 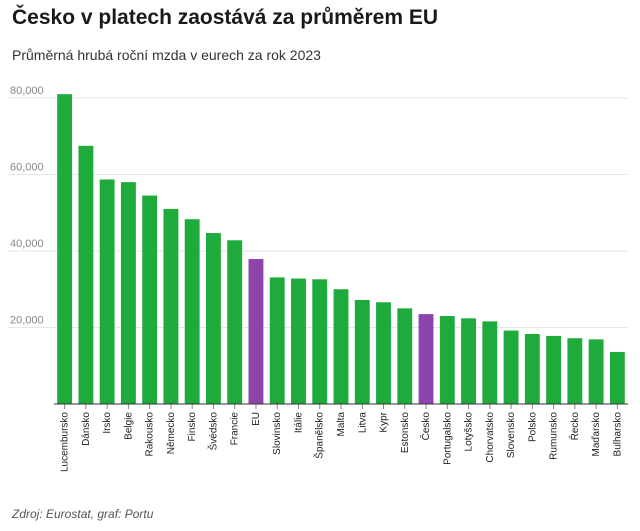 I want to click on category-label: Finsko, so click(x=192, y=427).